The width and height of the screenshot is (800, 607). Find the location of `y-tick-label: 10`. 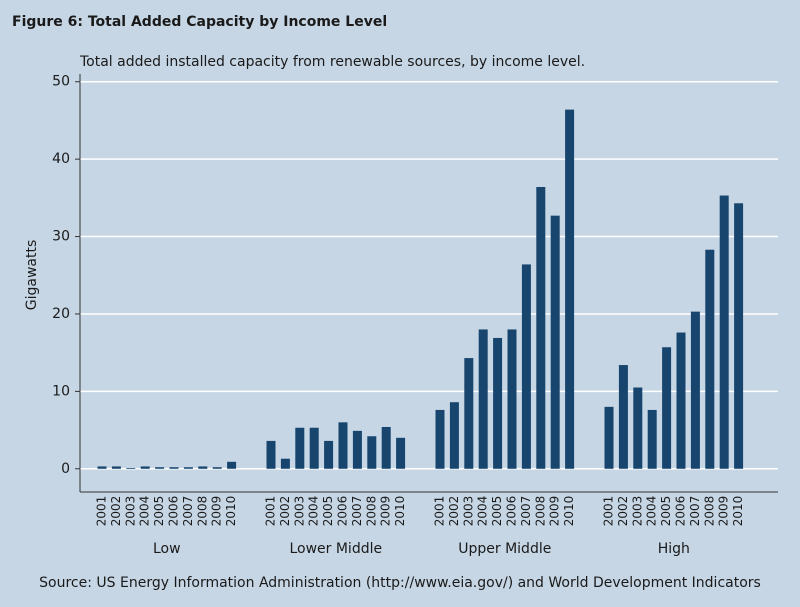

y-tick-label: 10 is located at coordinates (61, 391).